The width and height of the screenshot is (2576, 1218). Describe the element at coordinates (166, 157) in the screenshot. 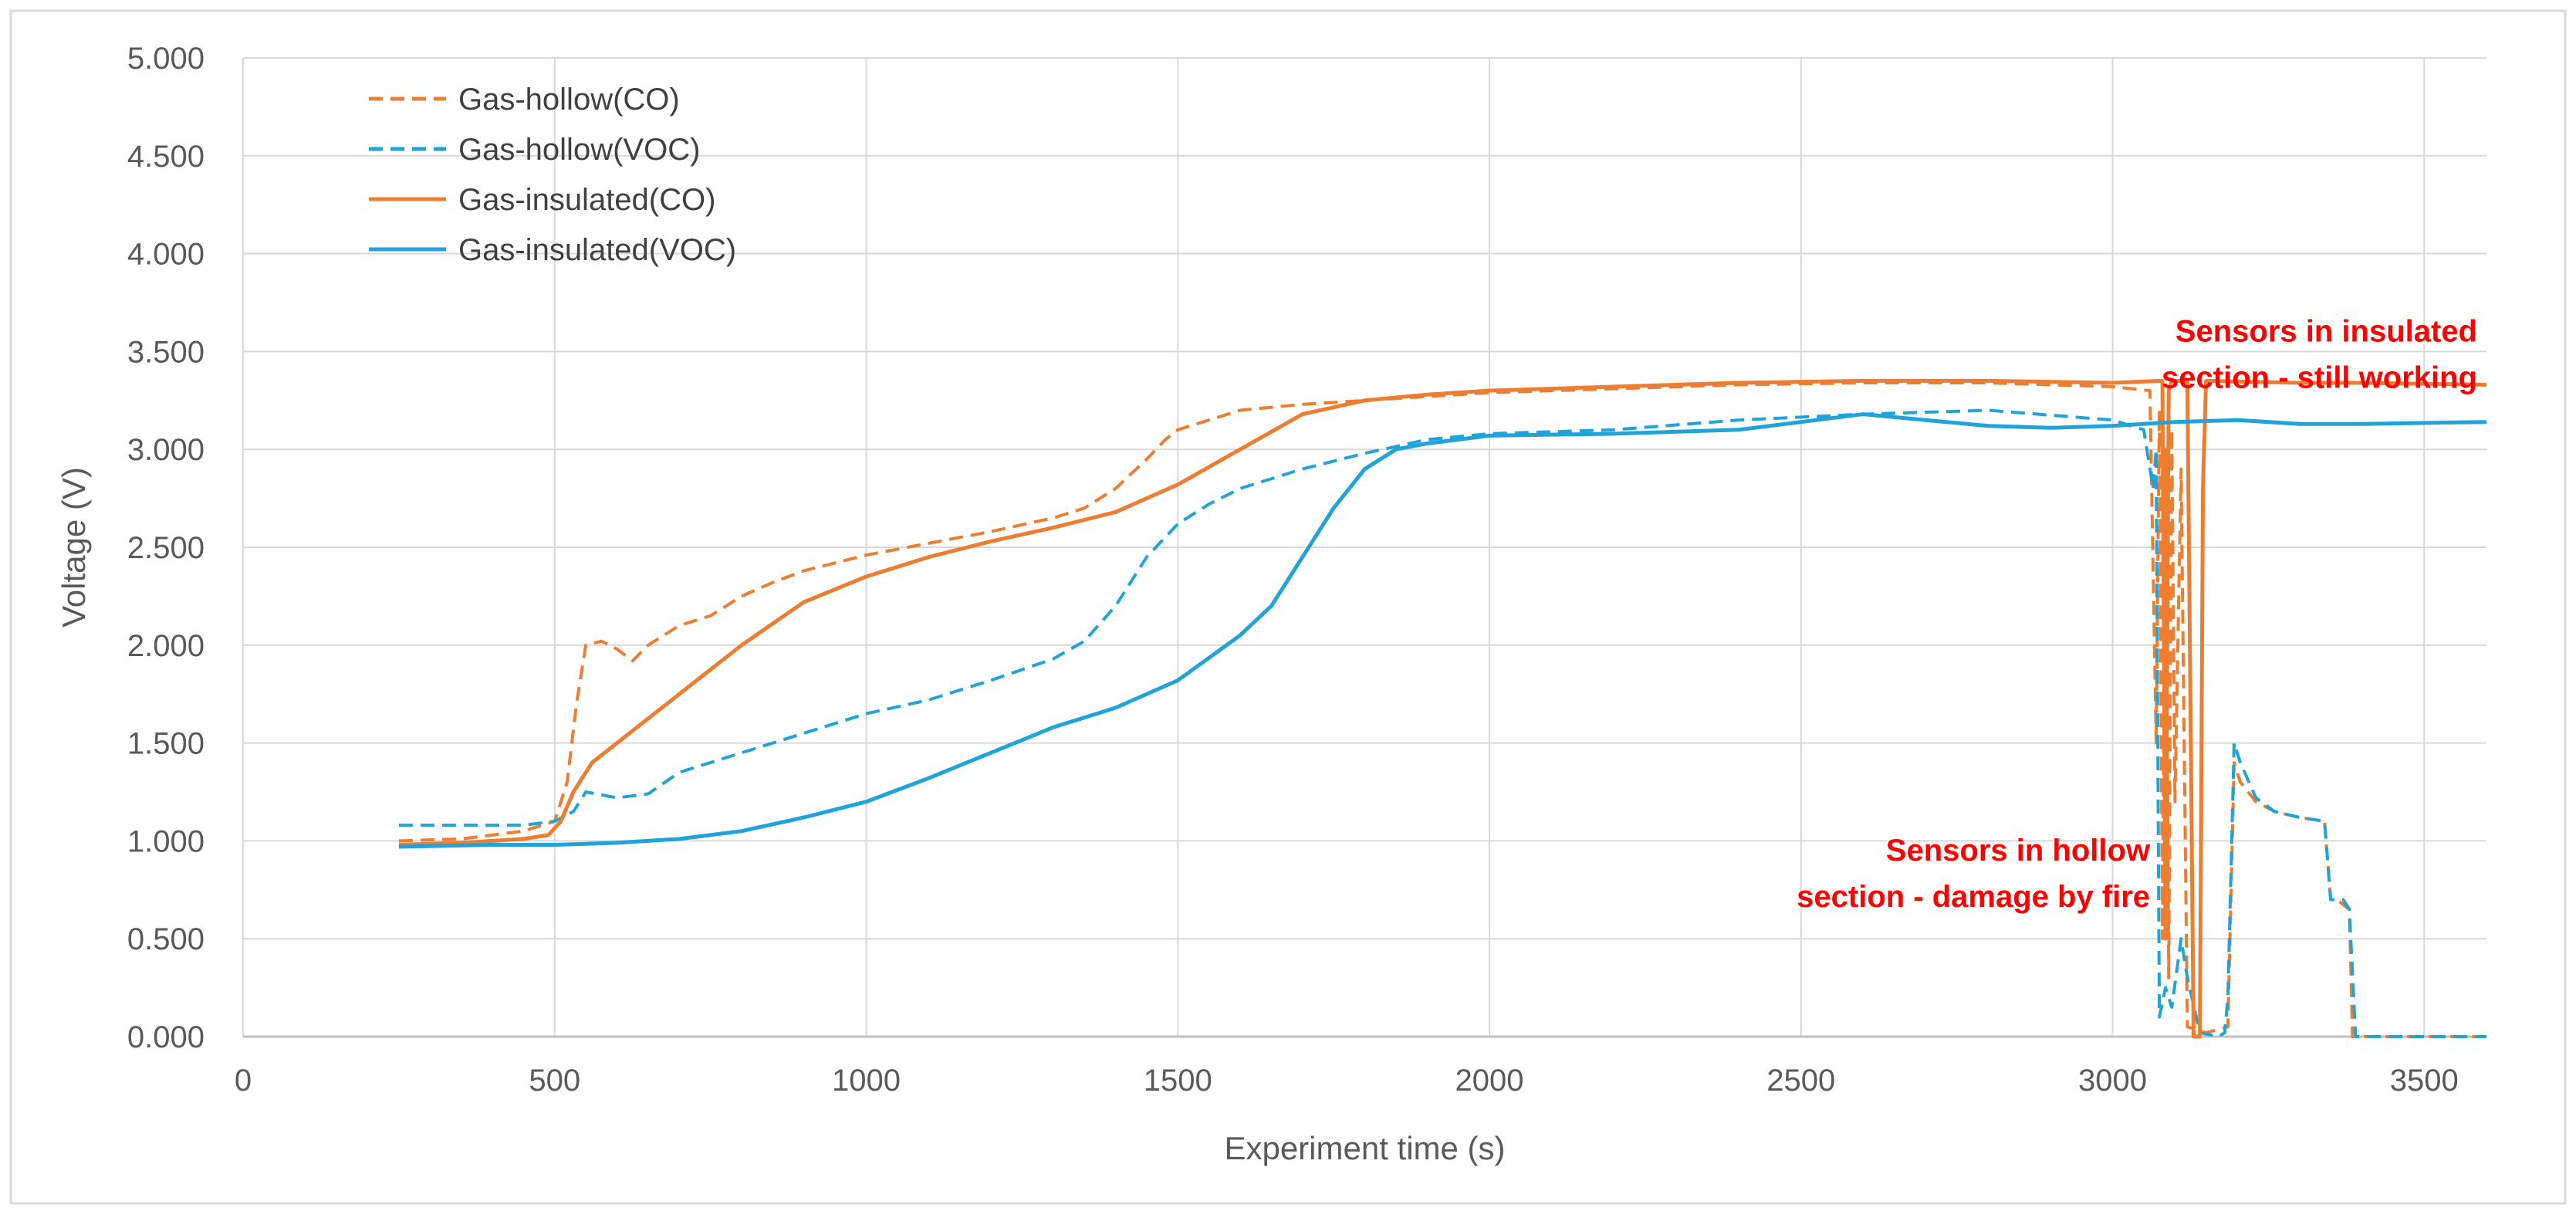

I see `y-tick-label: 4.500` at that location.